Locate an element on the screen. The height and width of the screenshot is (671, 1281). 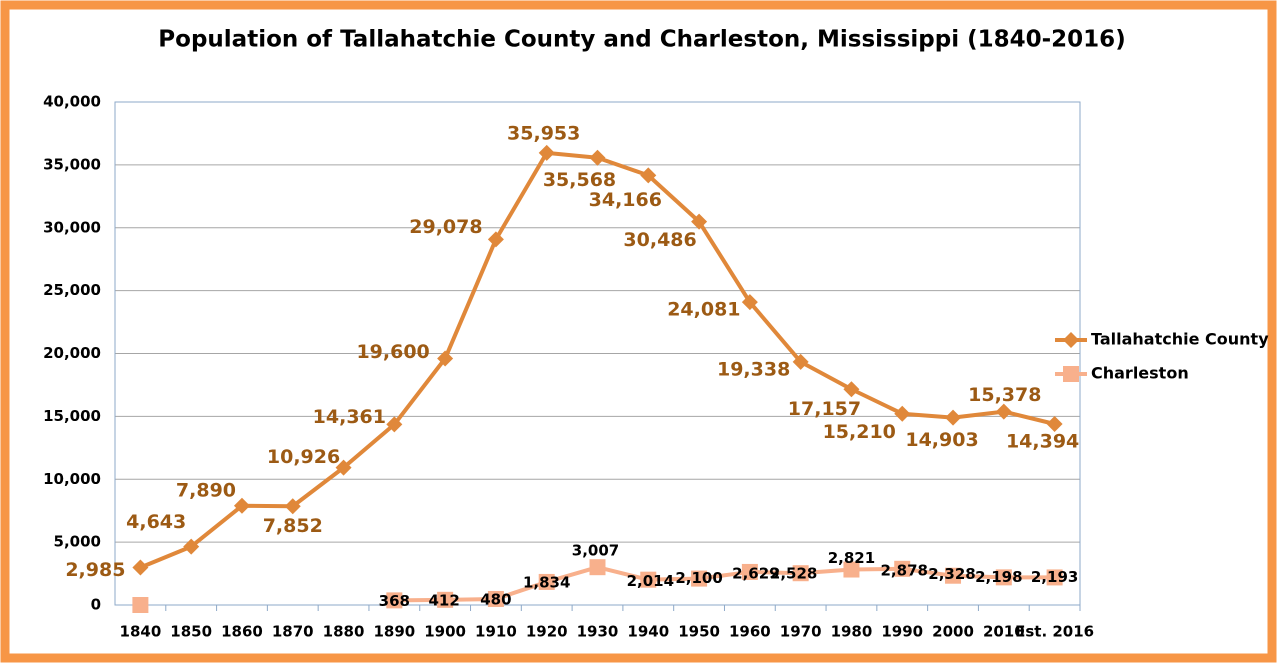
data-label: 2,328 is located at coordinates (951, 574).